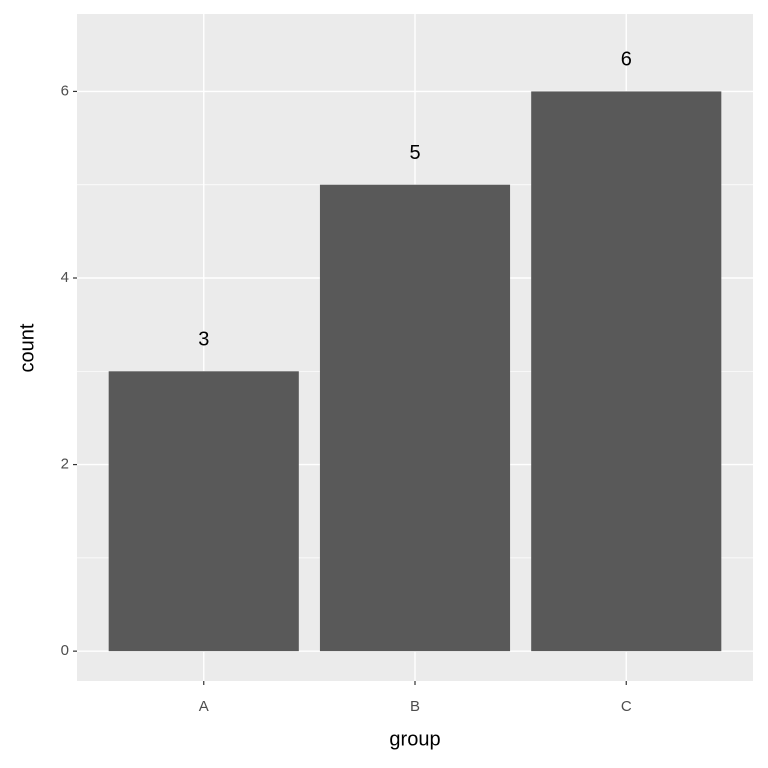  What do you see at coordinates (65, 650) in the screenshot?
I see `y-tick-label: 0` at bounding box center [65, 650].